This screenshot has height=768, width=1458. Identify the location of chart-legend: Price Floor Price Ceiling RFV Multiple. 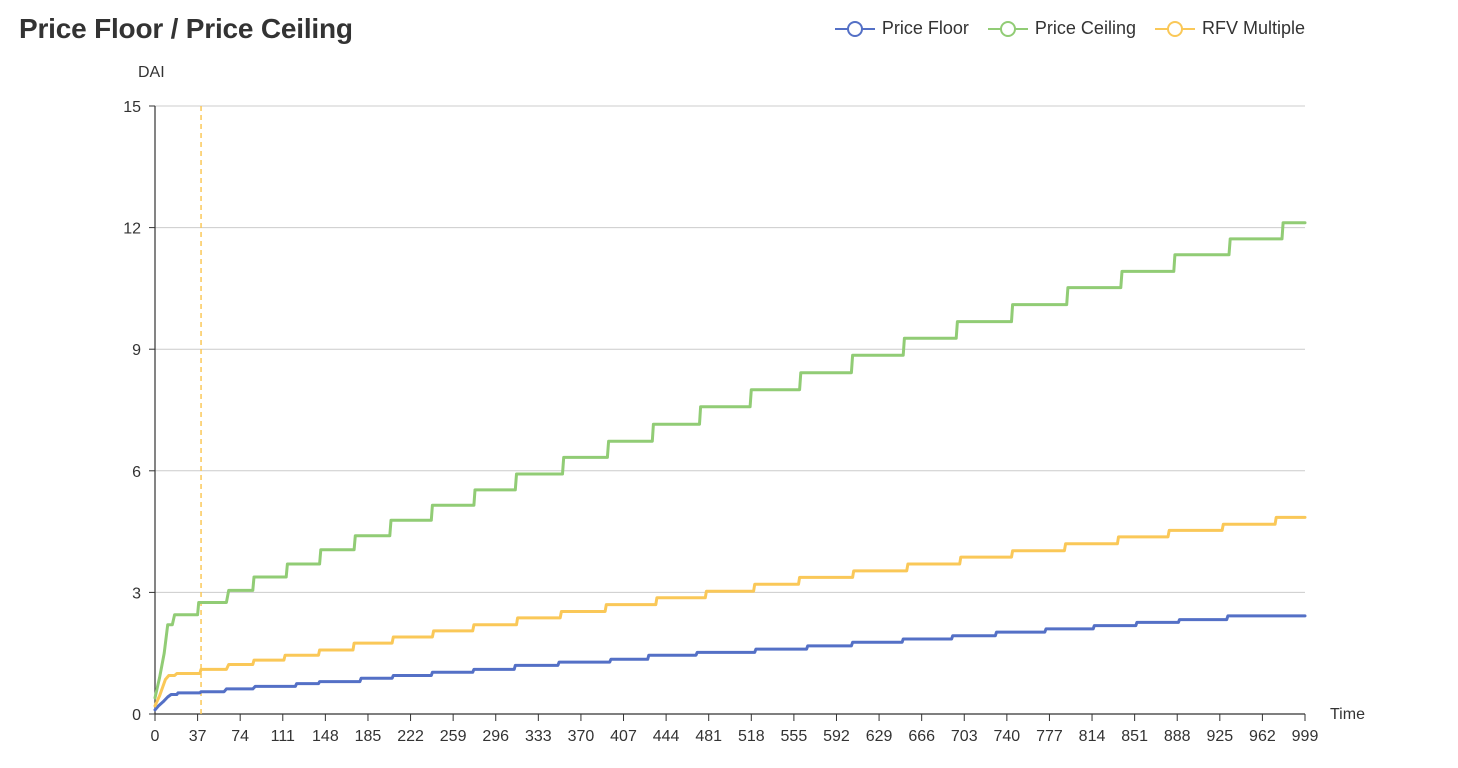
(1069, 28).